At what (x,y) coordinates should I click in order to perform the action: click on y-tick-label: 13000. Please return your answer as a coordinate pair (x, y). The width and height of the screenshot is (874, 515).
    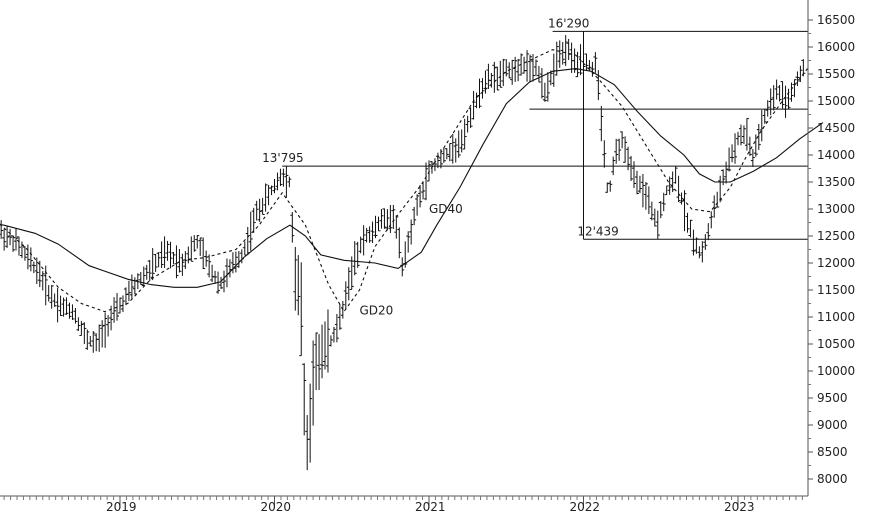
    Looking at the image, I should click on (836, 209).